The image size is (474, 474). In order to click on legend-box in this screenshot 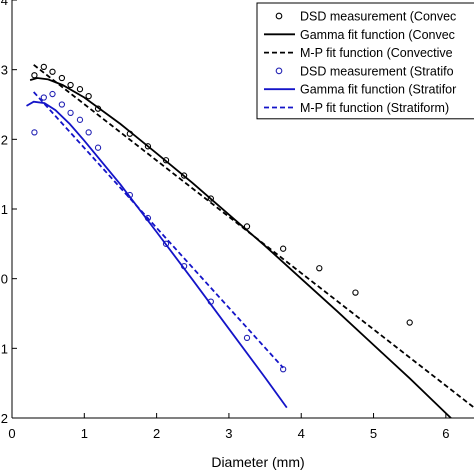, I will do `click(365, 61)`.